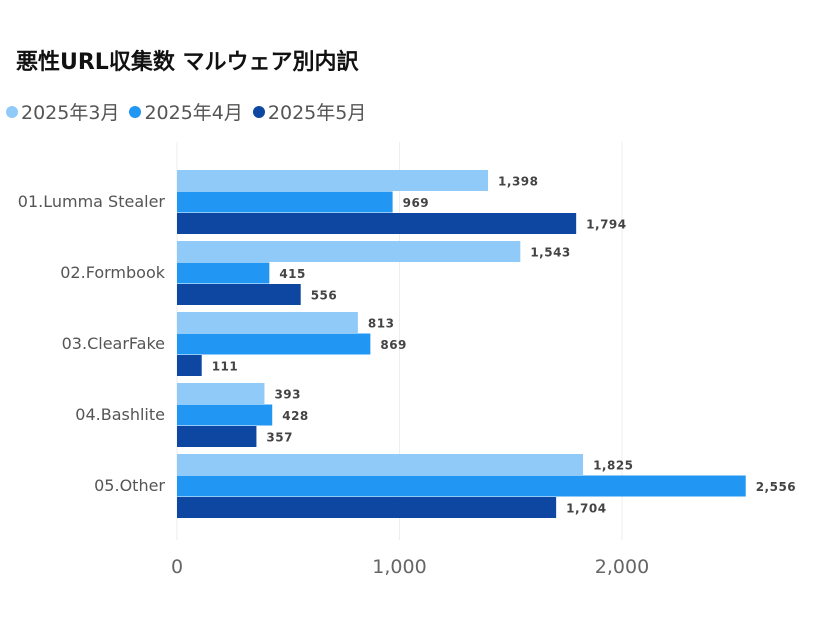 This screenshot has height=620, width=826. Describe the element at coordinates (518, 182) in the screenshot. I see `data-label: 1,398` at that location.